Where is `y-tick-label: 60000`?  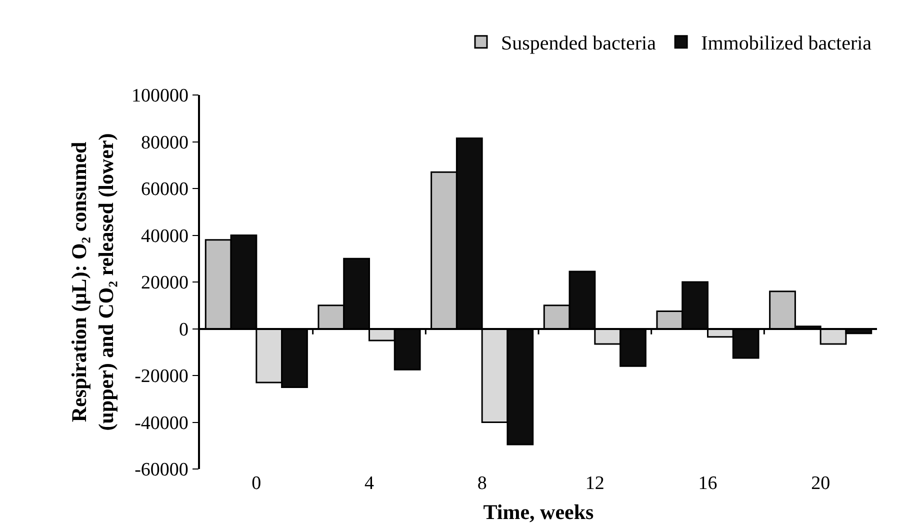 y-tick-label: 60000 is located at coordinates (164, 189).